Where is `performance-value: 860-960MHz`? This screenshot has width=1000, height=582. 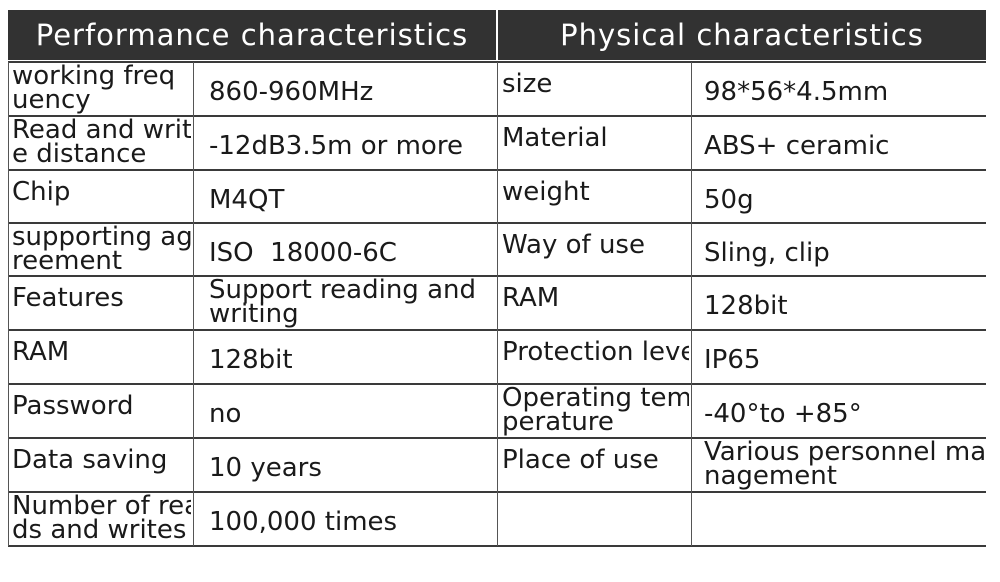
performance-value: 860-960MHz is located at coordinates (291, 93).